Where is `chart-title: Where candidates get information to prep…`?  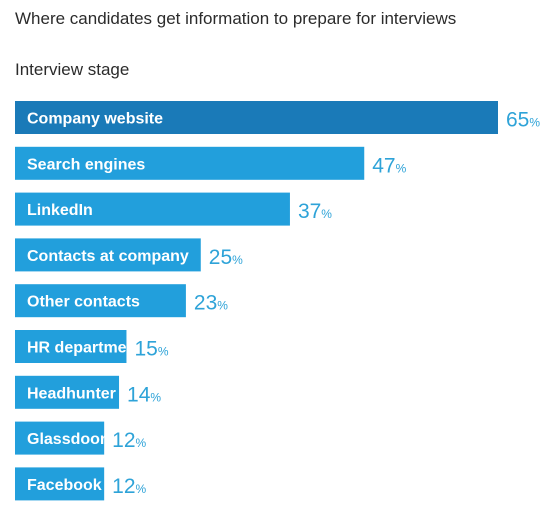
chart-title: Where candidates get information to prep… is located at coordinates (236, 18).